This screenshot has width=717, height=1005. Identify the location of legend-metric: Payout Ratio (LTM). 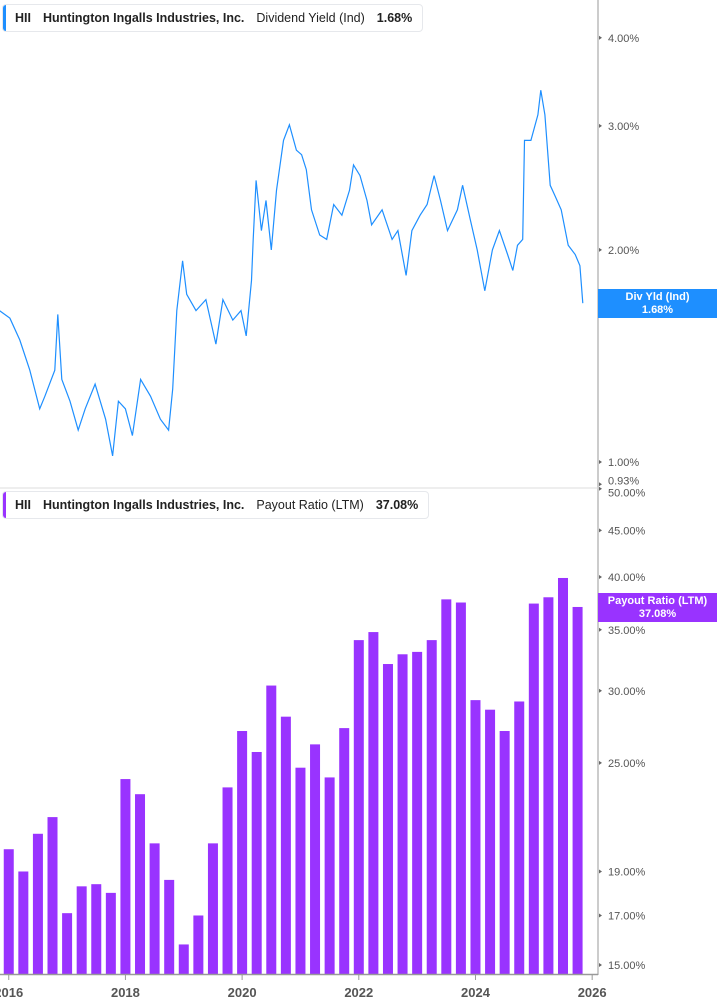
(310, 505).